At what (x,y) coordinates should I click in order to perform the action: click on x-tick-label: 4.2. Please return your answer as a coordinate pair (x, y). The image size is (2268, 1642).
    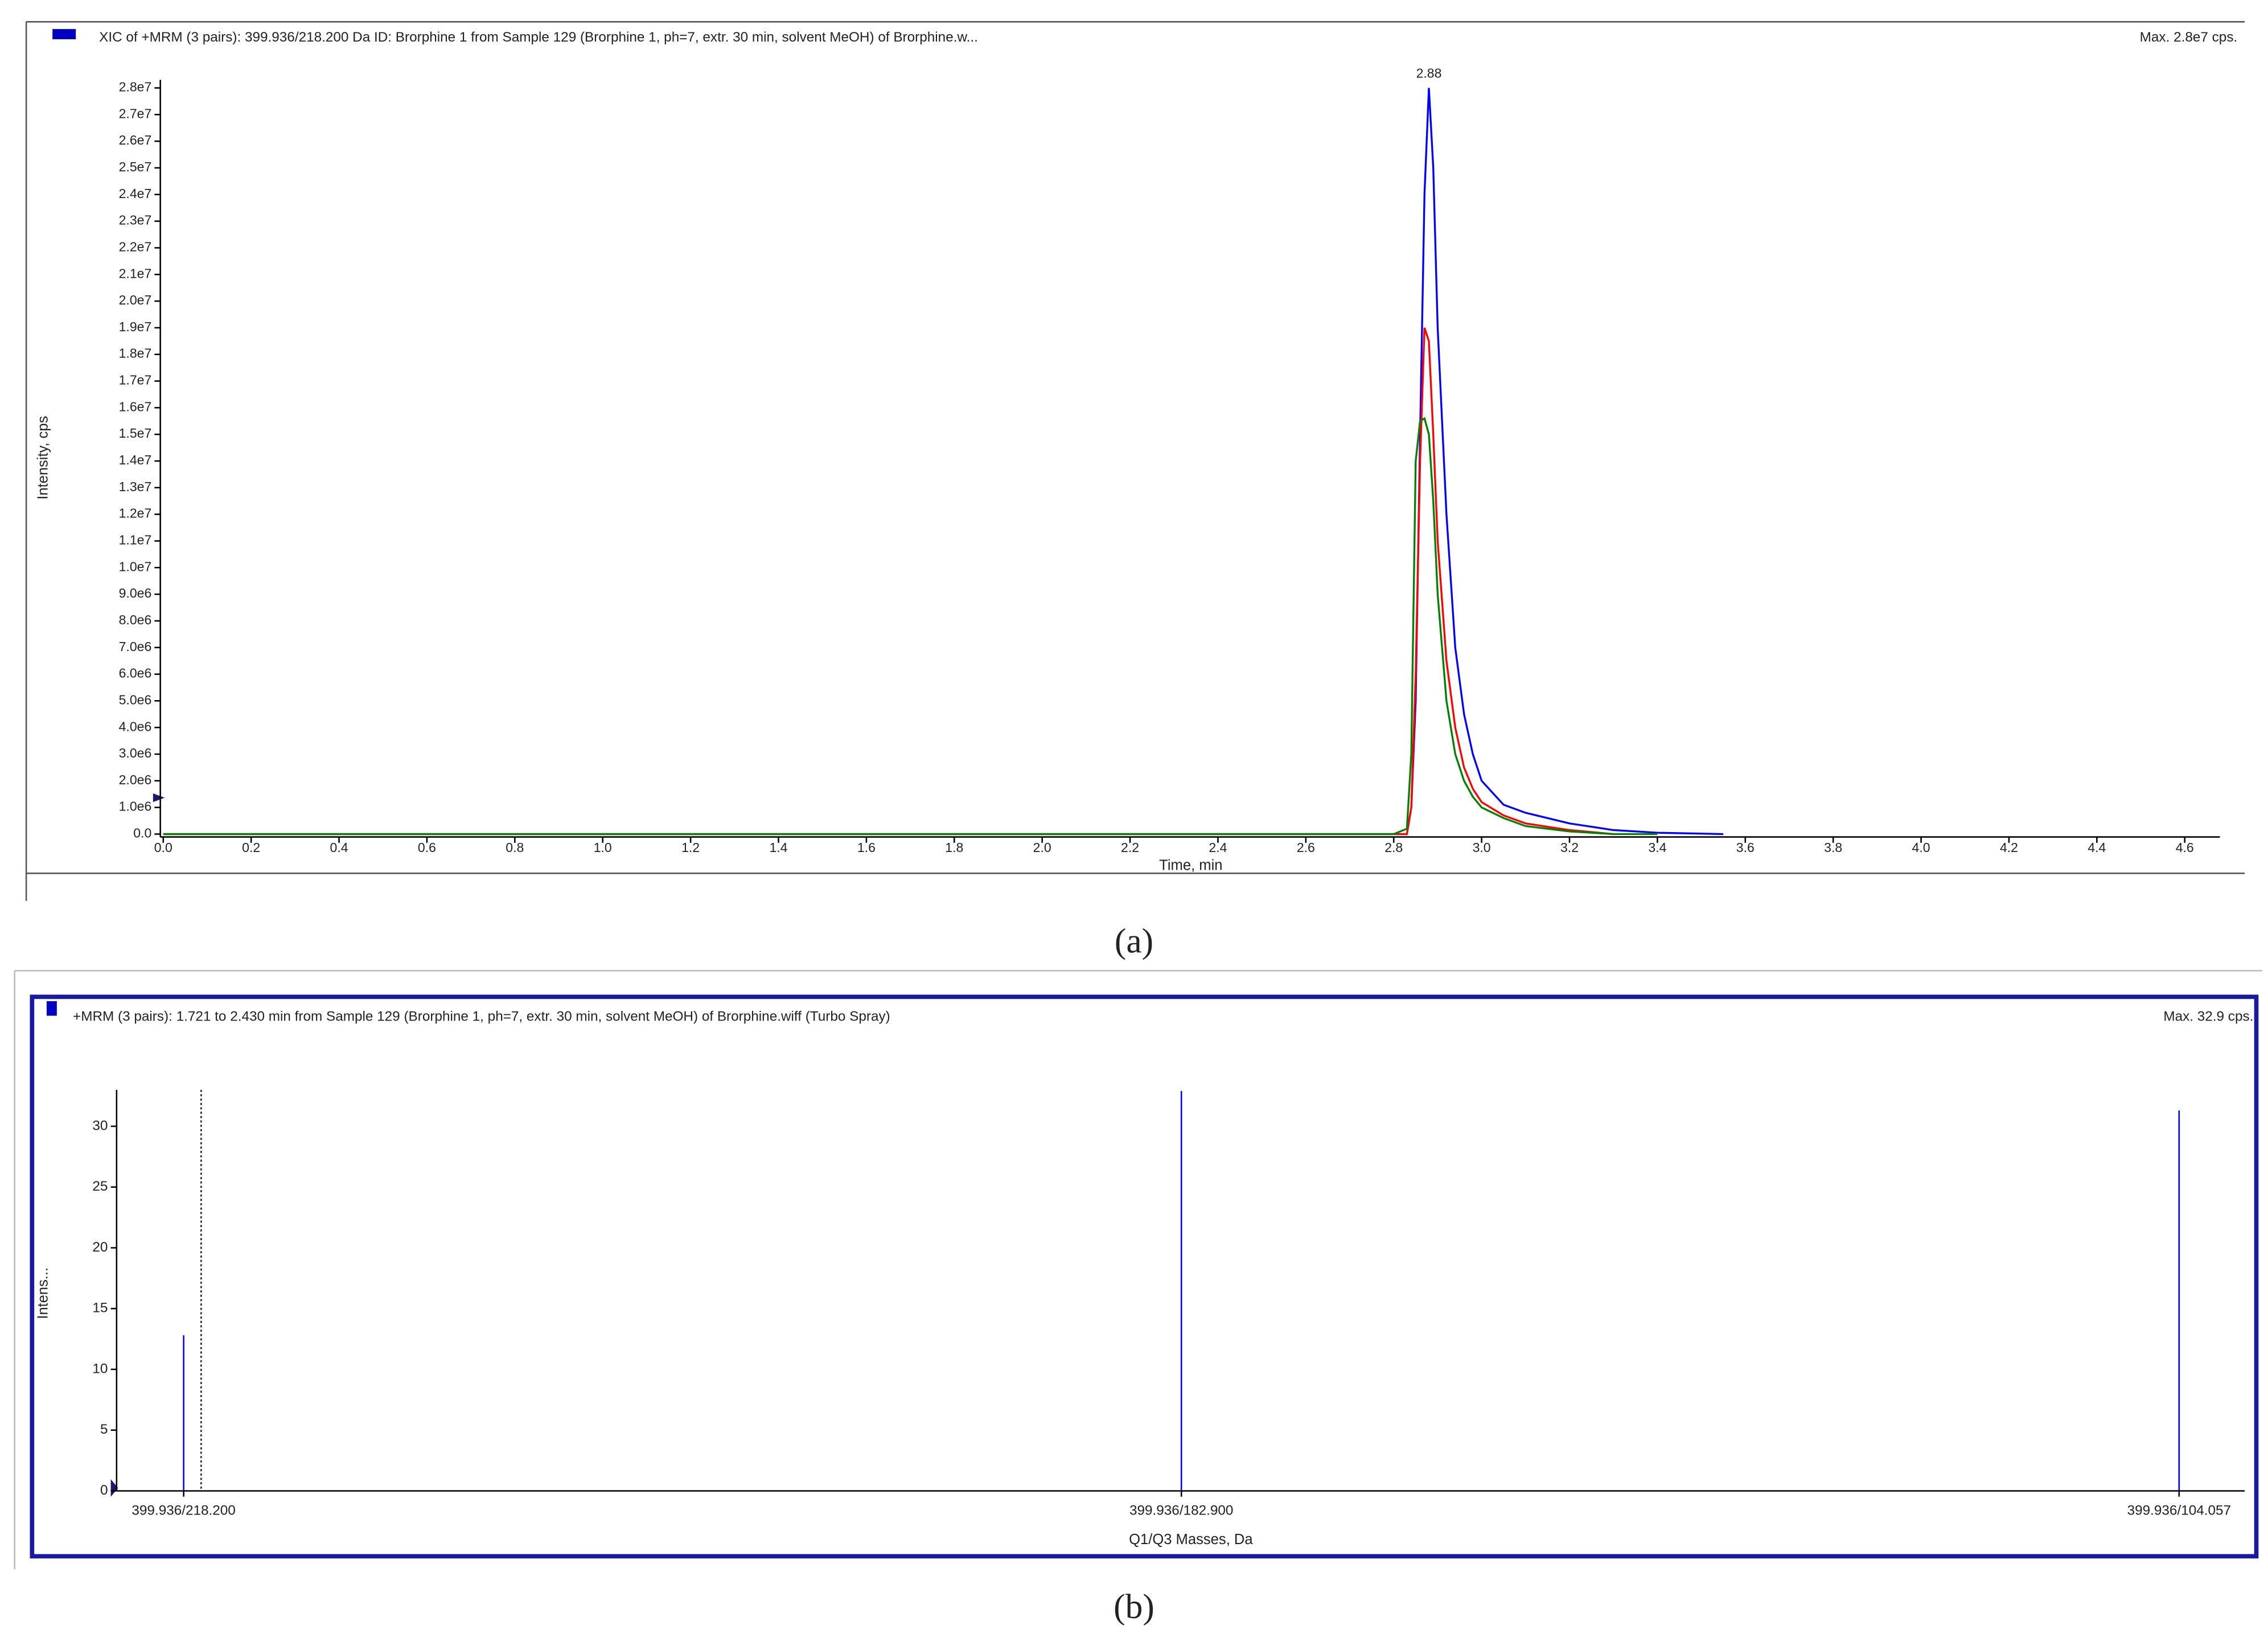
    Looking at the image, I should click on (2009, 847).